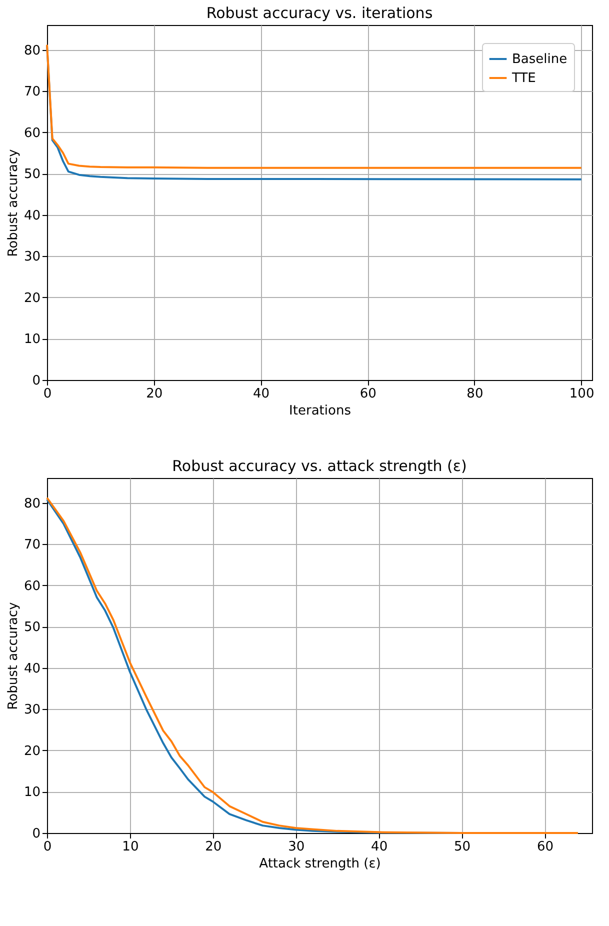  I want to click on x-tick-label: 30, so click(296, 847).